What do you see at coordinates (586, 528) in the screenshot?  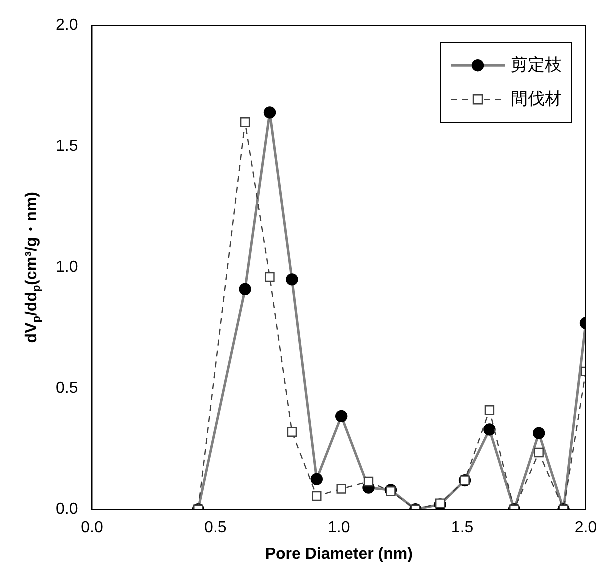 I see `x-tick-label: 2.0` at bounding box center [586, 528].